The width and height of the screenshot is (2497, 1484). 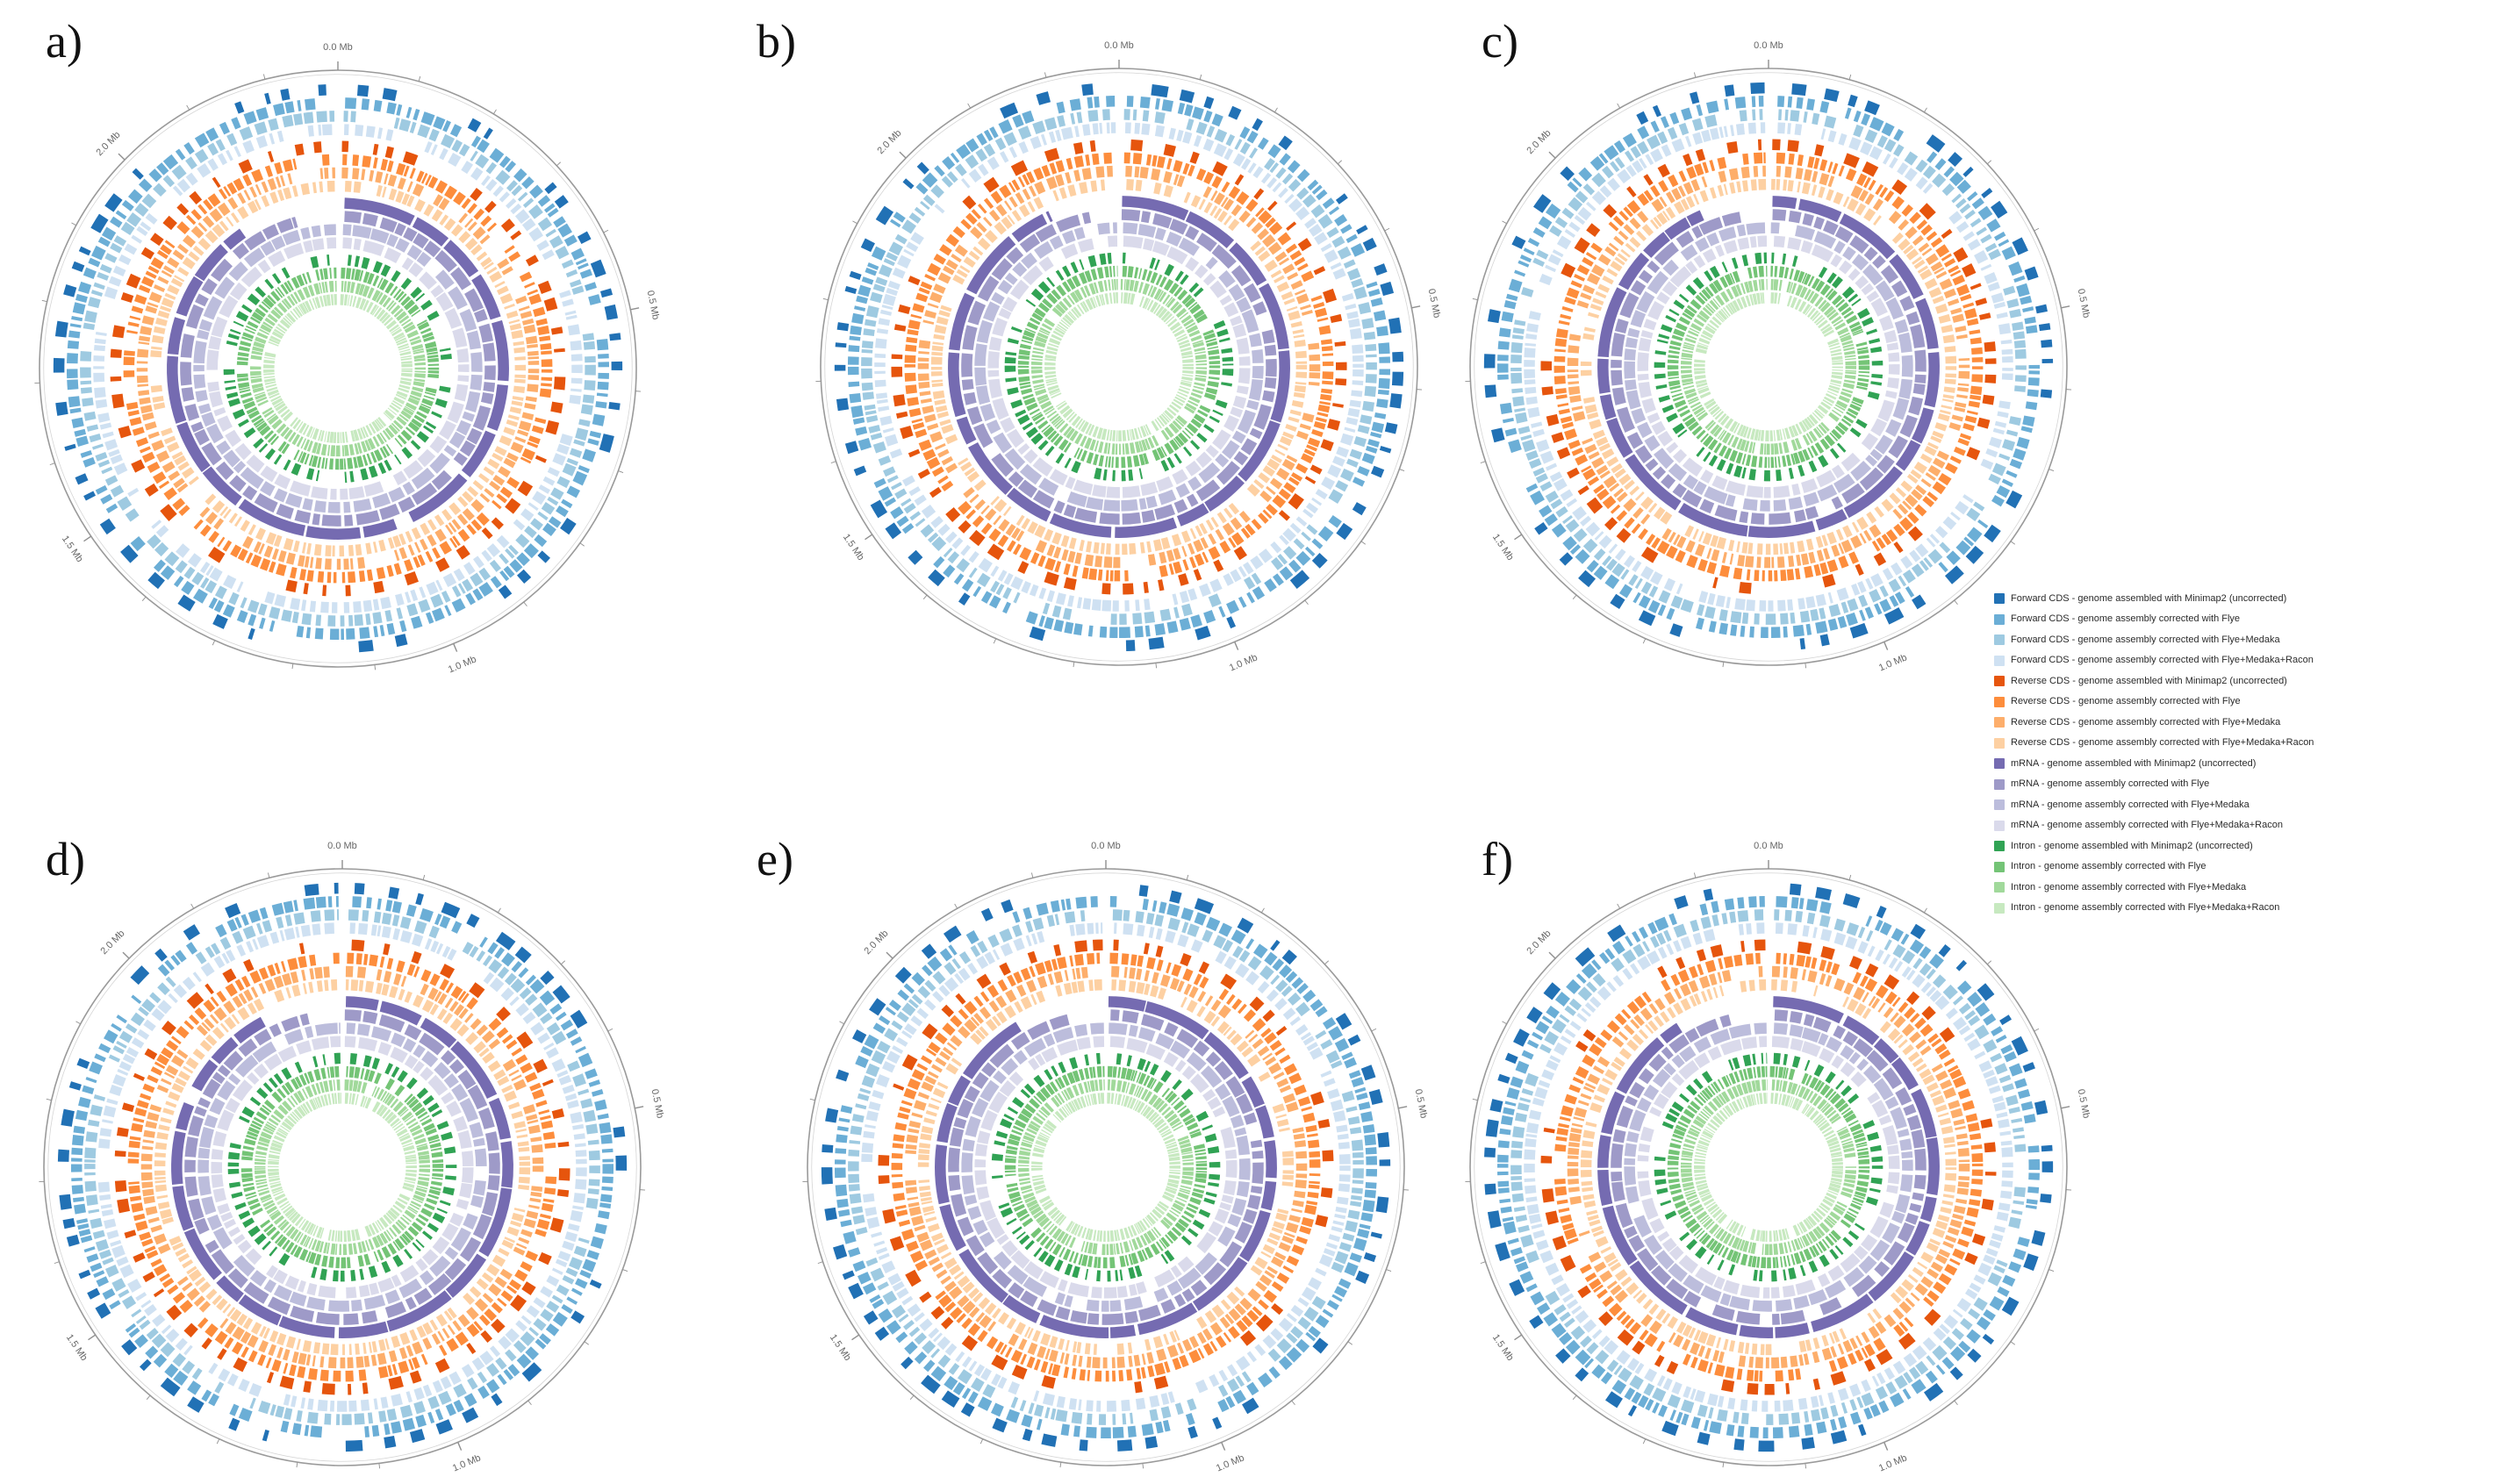 I want to click on panel-label-e: e), so click(x=775, y=859).